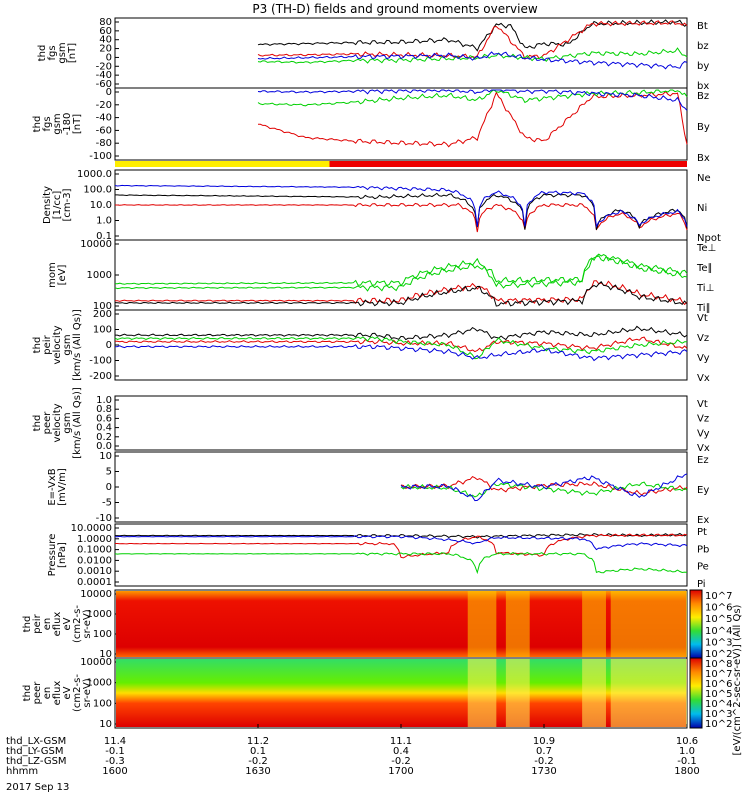  I want to click on y-label-line: Density, so click(47, 205).